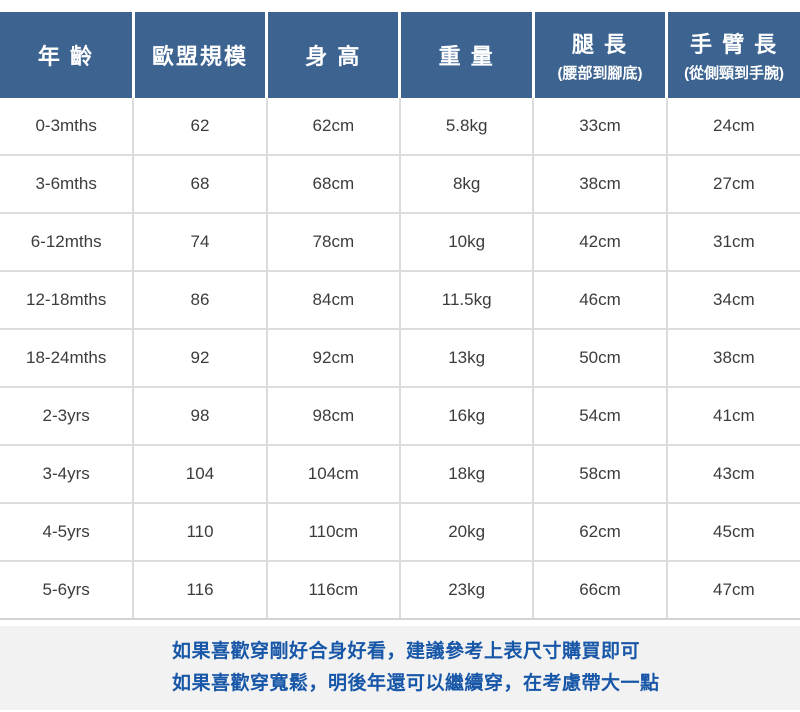 The height and width of the screenshot is (712, 800). I want to click on table-cell: 8kg, so click(466, 183).